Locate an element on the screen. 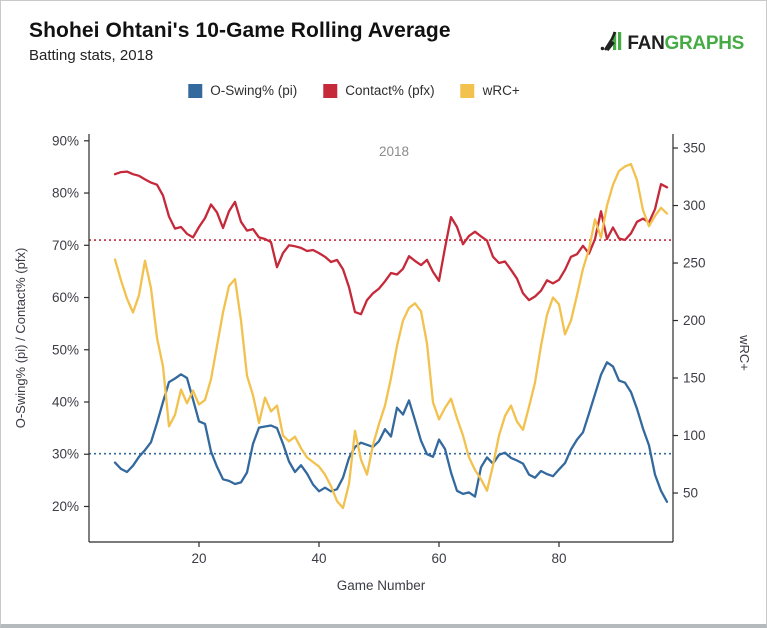  fangraphs-batter-icon is located at coordinates (612, 44).